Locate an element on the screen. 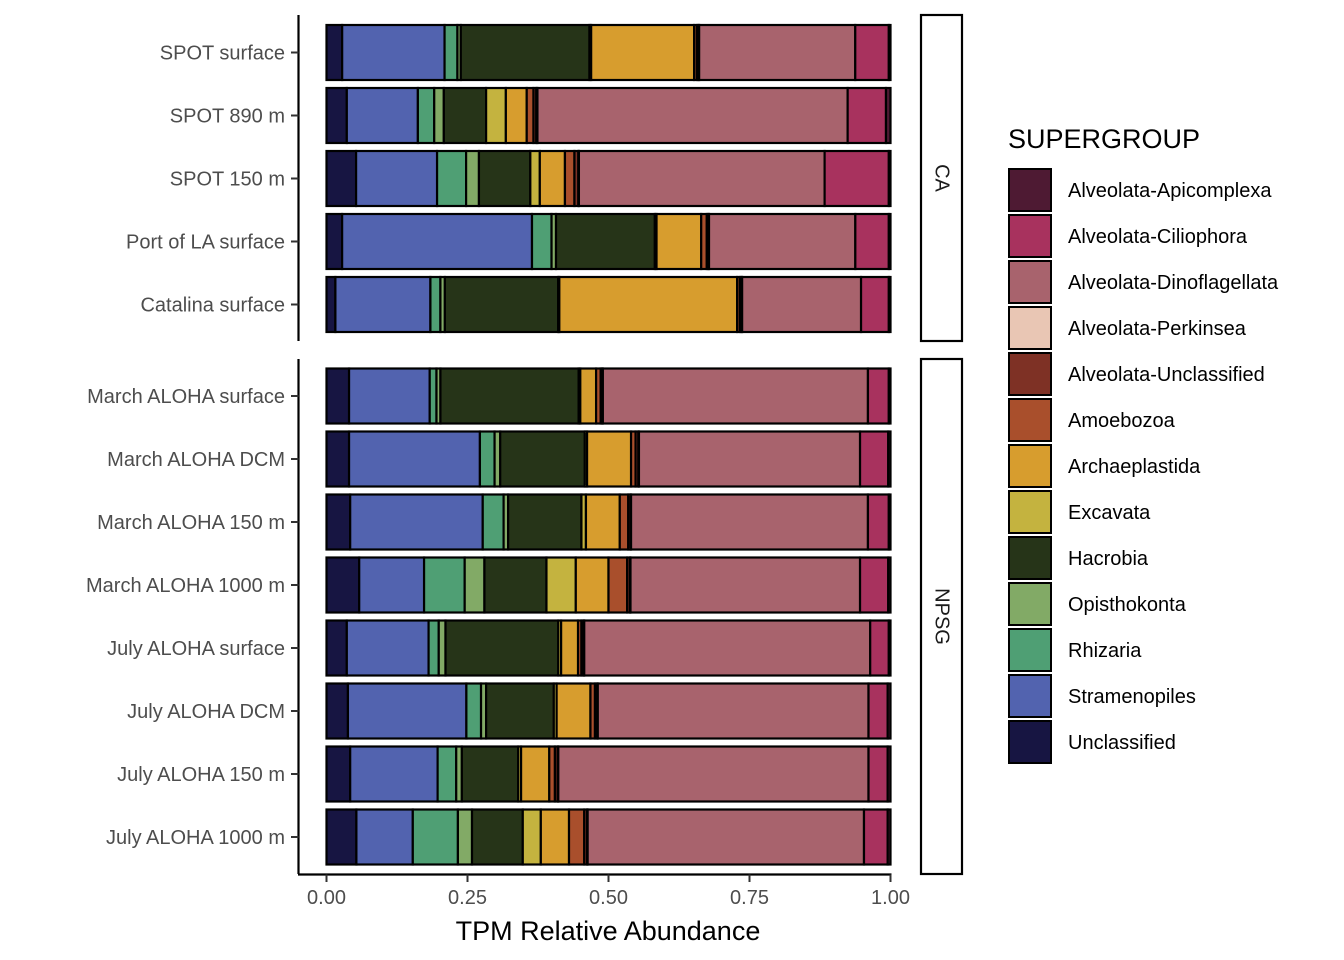 The image size is (1344, 960). legend-label: Alveolata-Dinoflagellata is located at coordinates (1173, 283).